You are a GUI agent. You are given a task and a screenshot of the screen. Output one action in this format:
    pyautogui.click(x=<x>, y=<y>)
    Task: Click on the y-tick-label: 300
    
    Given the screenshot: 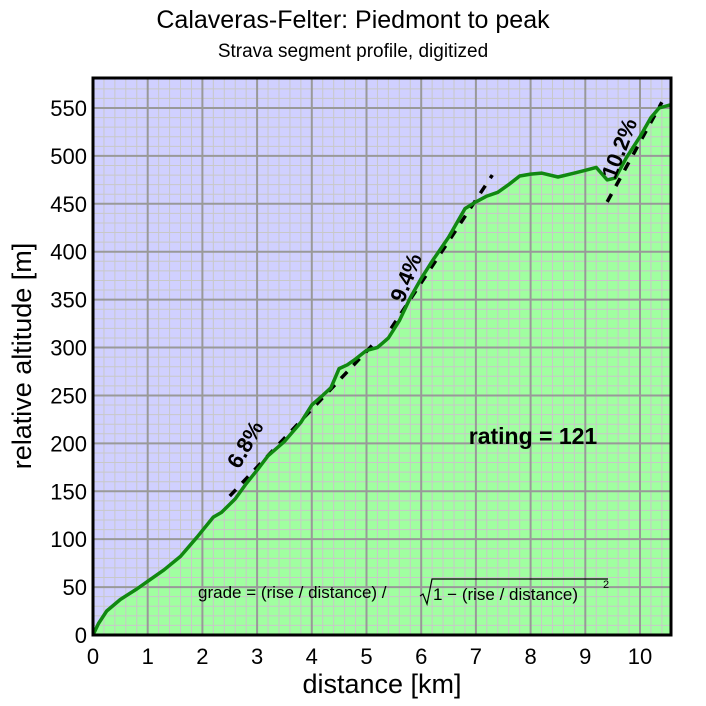 What is the action you would take?
    pyautogui.click(x=68, y=348)
    